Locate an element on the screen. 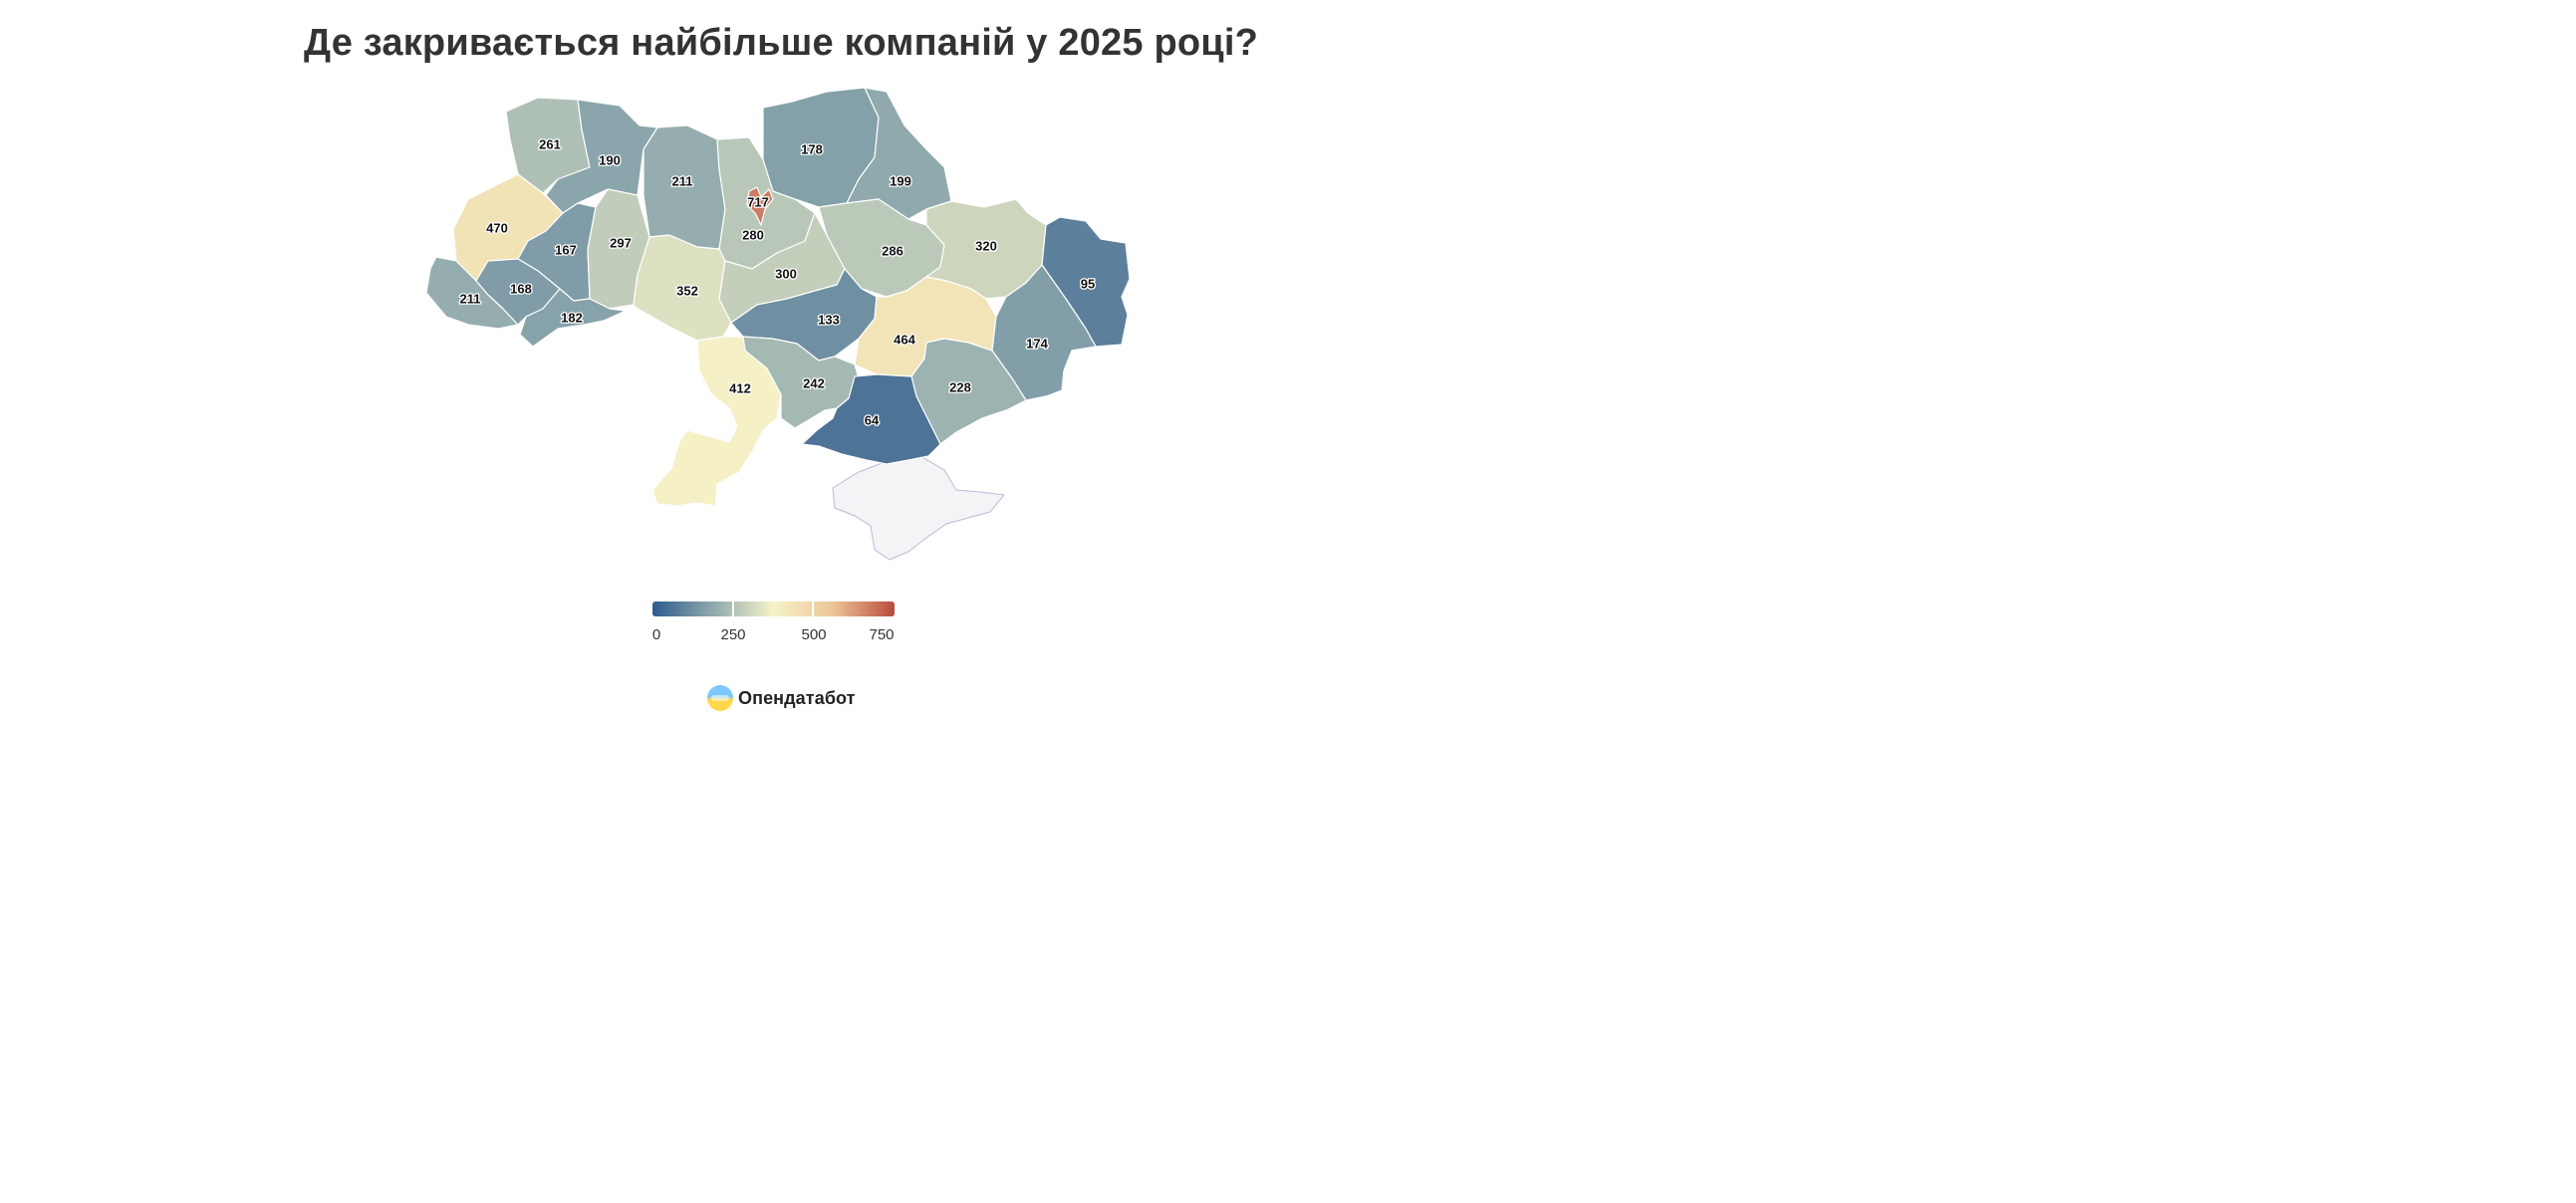 Image resolution: width=2576 pixels, height=1203 pixels. legend-color-scale is located at coordinates (773, 609).